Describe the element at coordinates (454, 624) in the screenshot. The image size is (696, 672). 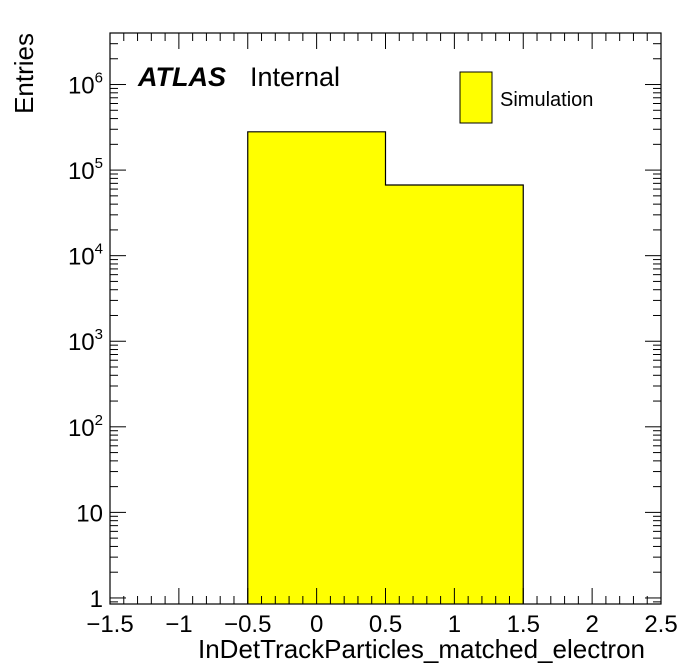
I see `x-tick-label: 1` at that location.